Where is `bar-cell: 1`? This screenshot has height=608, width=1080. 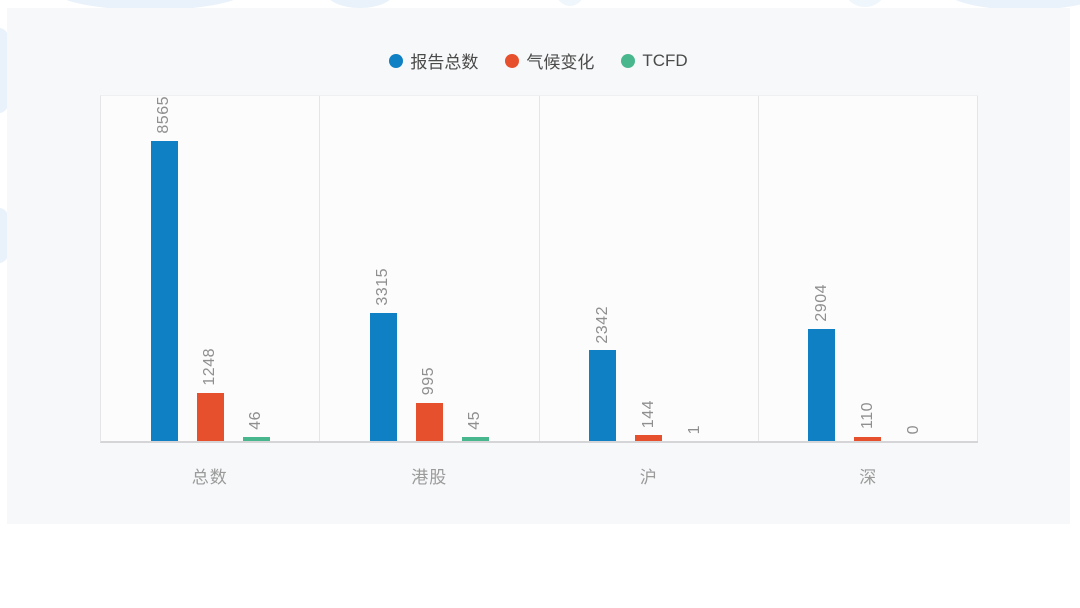
bar-cell: 1 is located at coordinates (695, 268).